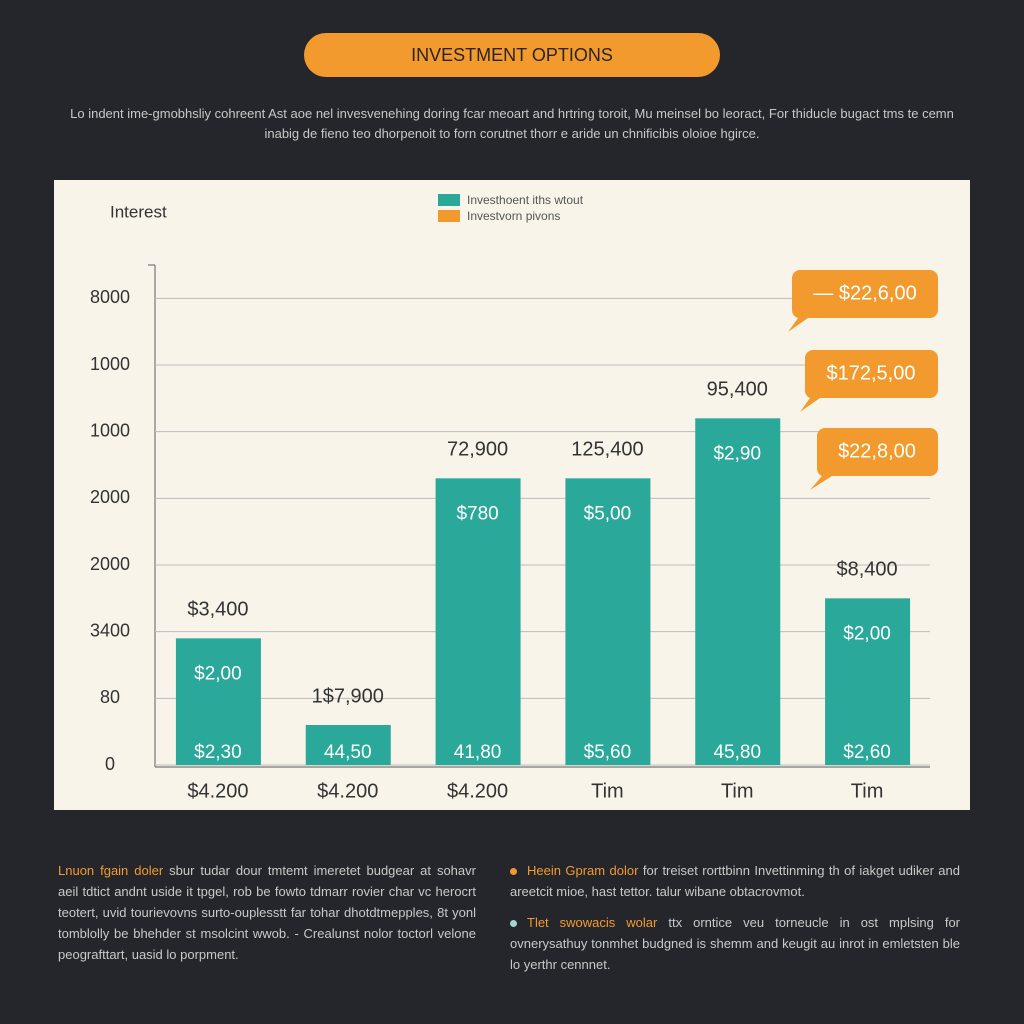 The image size is (1024, 1024). Describe the element at coordinates (737, 390) in the screenshot. I see `bar-top-label: 95,400` at that location.